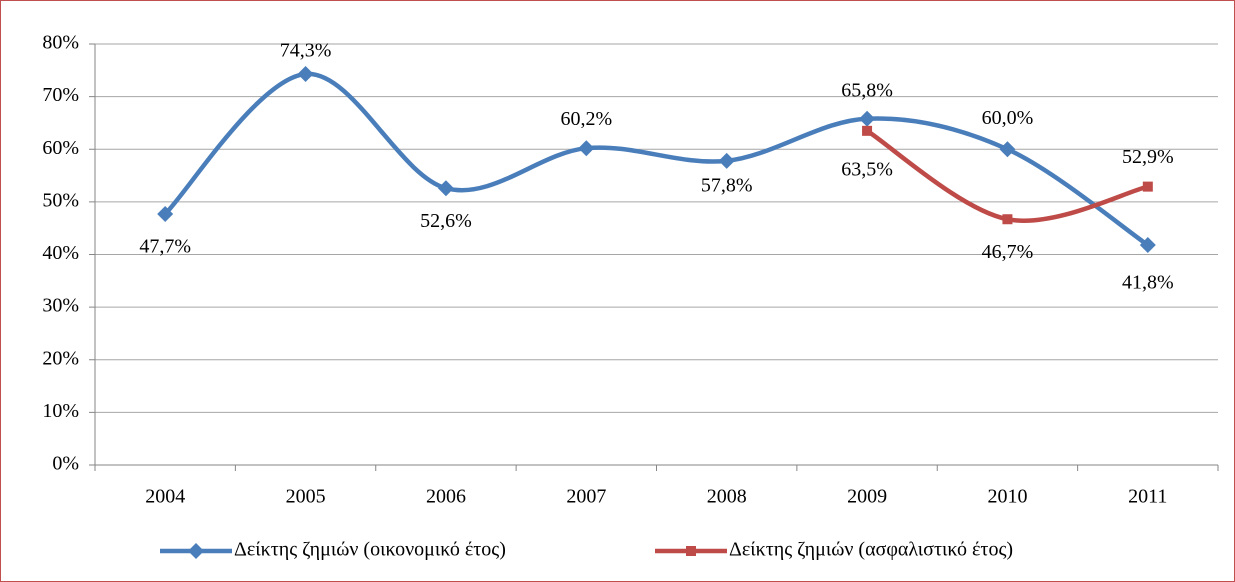 This screenshot has height=582, width=1235. What do you see at coordinates (1007, 497) in the screenshot?
I see `x-tick-label: 2010` at bounding box center [1007, 497].